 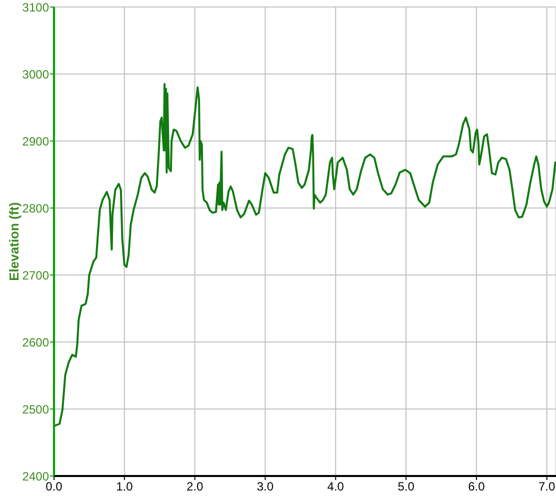 I want to click on x-tick-label: 4.0, so click(x=335, y=487).